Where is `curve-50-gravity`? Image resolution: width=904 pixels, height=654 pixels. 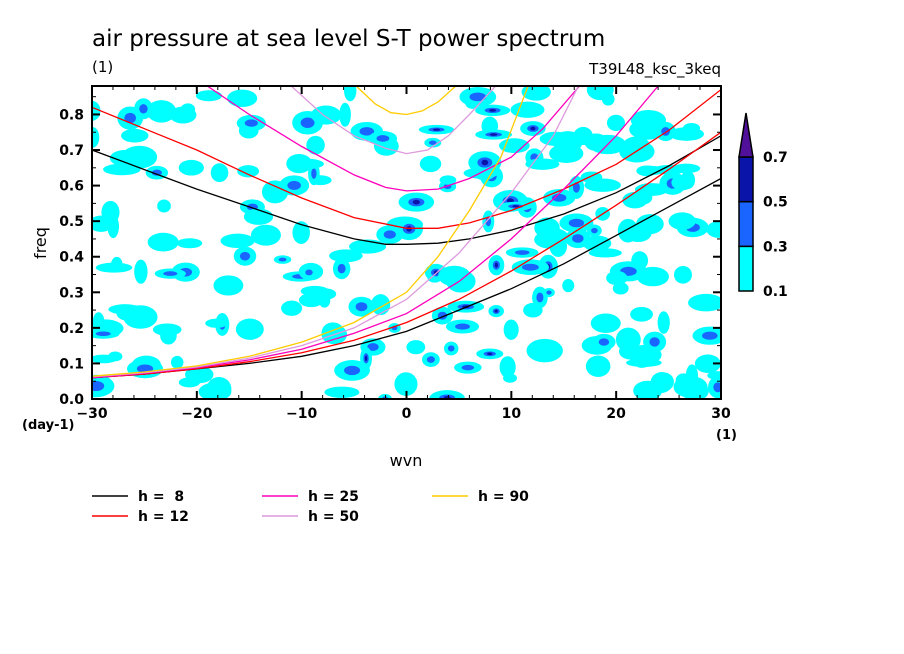
curve-50-gravity is located at coordinates (393, 120).